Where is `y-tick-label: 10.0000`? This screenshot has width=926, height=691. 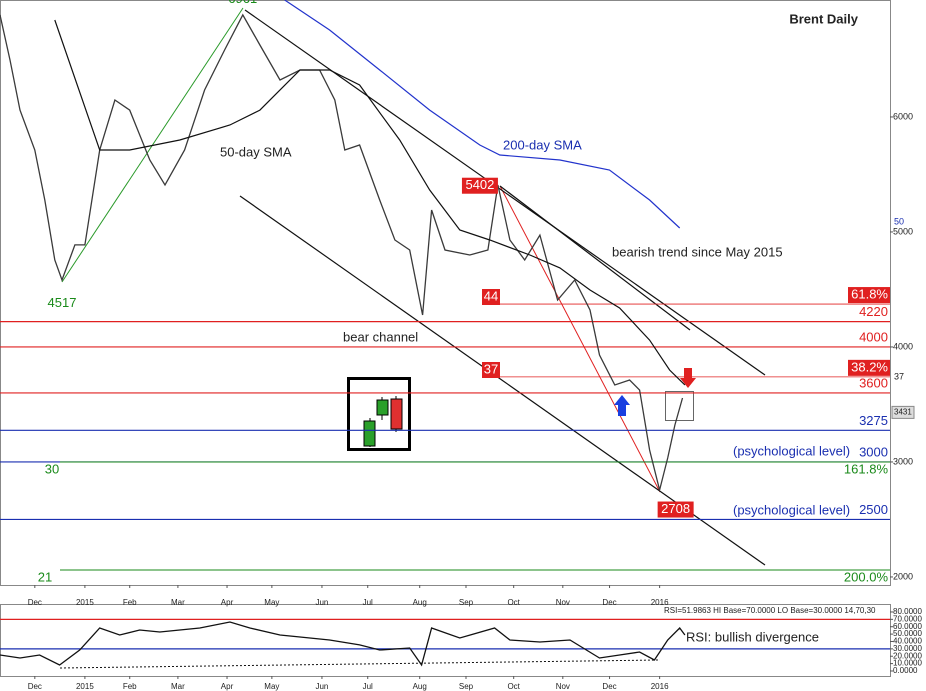 y-tick-label: 10.0000 is located at coordinates (907, 663).